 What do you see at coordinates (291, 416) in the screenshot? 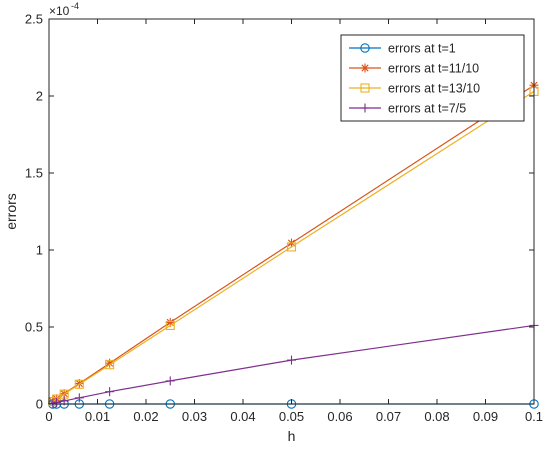
I see `x-tick-label: 0.05` at bounding box center [291, 416].